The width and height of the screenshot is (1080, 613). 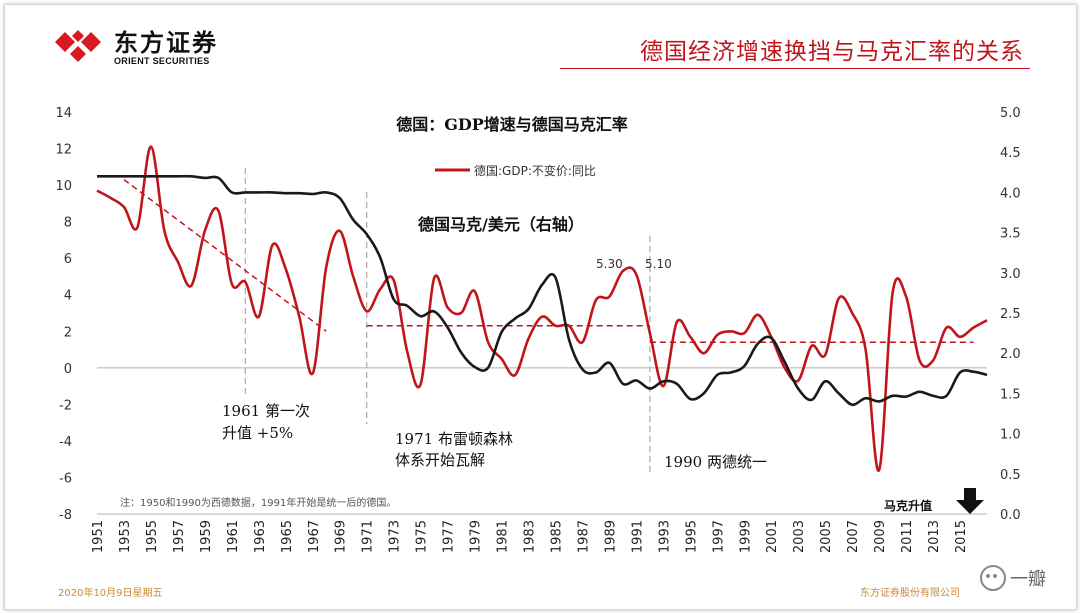 I want to click on x-tick-label: 1973, so click(x=395, y=536).